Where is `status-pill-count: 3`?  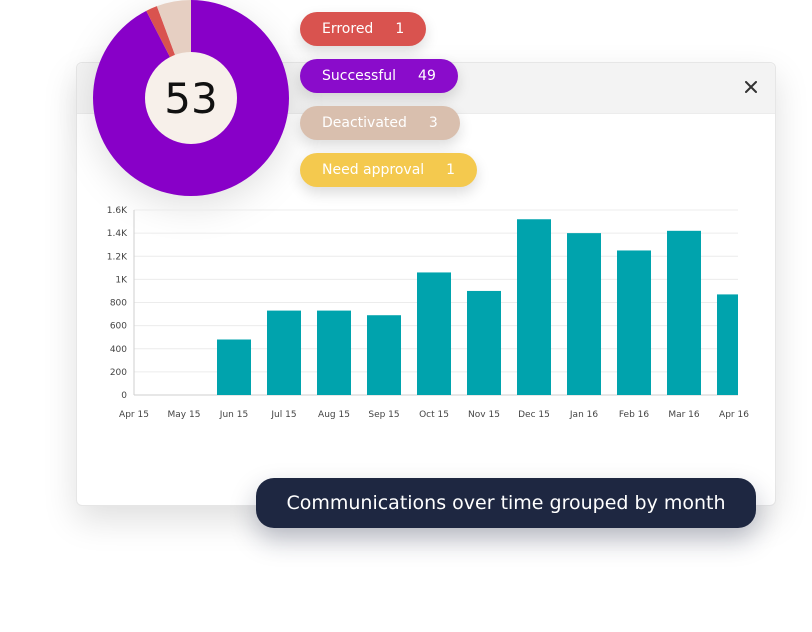
status-pill-count: 3 is located at coordinates (433, 123).